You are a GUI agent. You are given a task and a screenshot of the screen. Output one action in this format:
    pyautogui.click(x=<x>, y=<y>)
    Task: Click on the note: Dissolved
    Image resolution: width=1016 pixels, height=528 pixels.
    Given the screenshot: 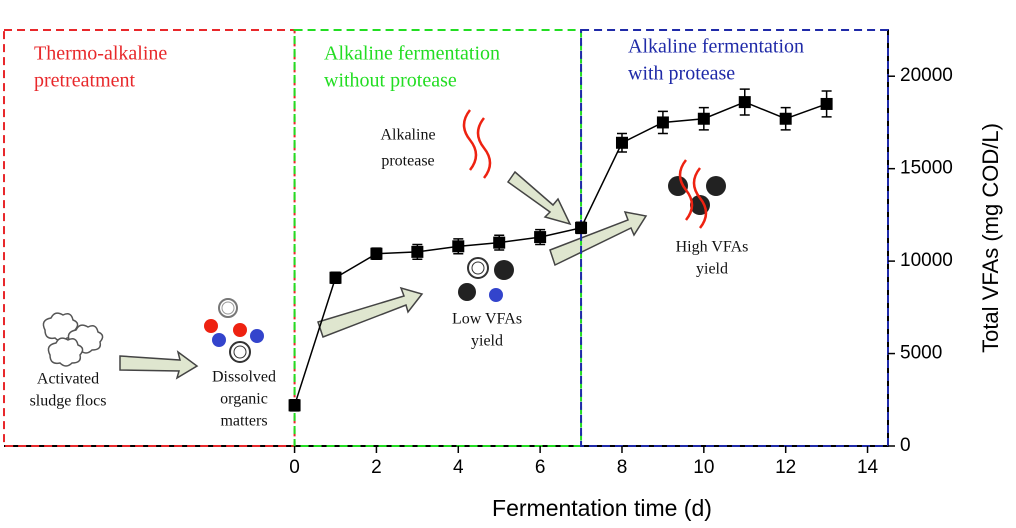 What is the action you would take?
    pyautogui.click(x=244, y=377)
    